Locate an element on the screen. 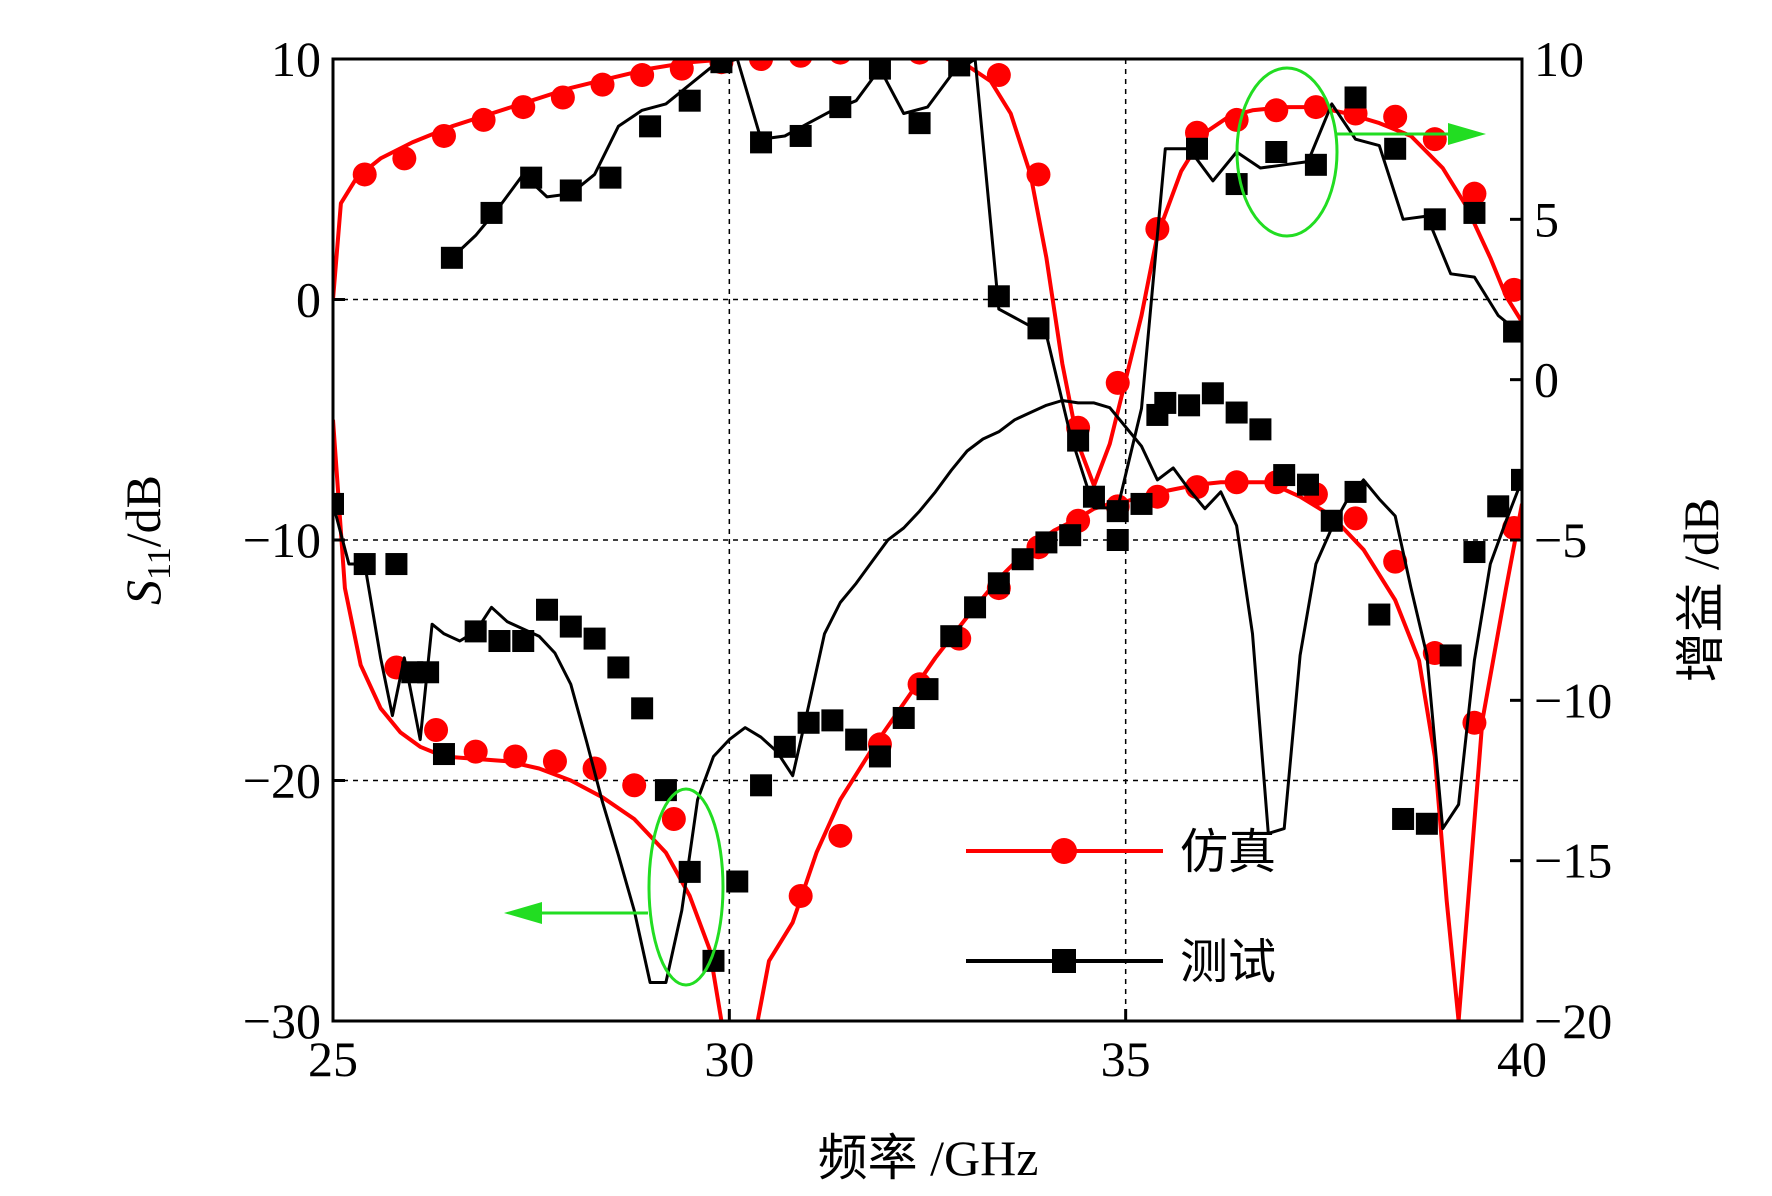 This screenshot has height=1196, width=1772. legend-item-test: 测试 is located at coordinates (1121, 962).